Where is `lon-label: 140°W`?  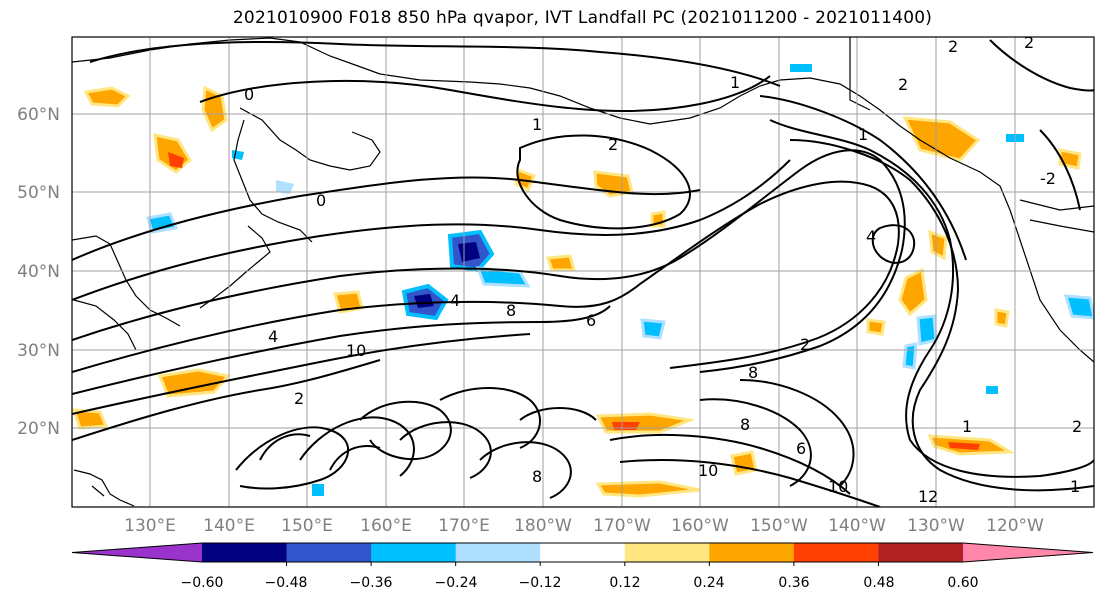
lon-label: 140°W is located at coordinates (857, 526).